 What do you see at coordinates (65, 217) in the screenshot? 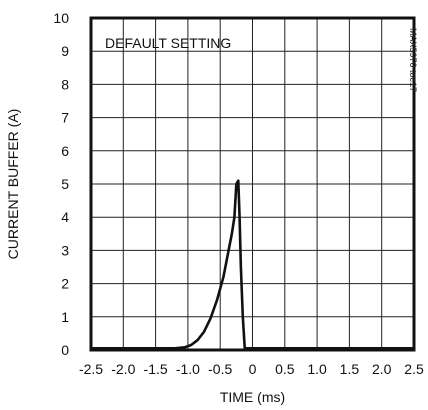
I see `y-tick-label: 4` at bounding box center [65, 217].